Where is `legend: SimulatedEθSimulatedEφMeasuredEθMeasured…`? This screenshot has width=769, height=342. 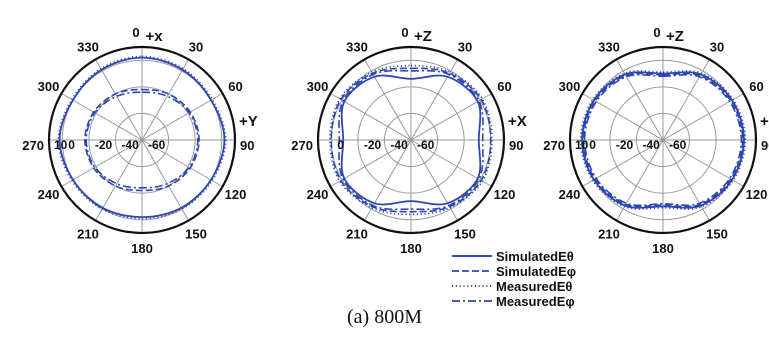
legend: SimulatedEθSimulatedEφMeasuredEθMeasured… is located at coordinates (514, 279).